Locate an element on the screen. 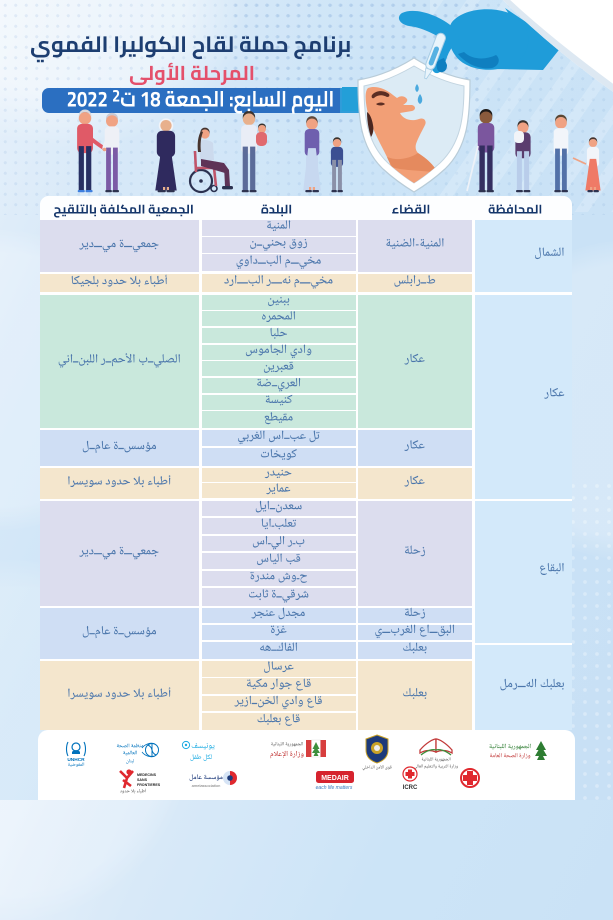  svg-text: MEDECINS is located at coordinates (147, 775).